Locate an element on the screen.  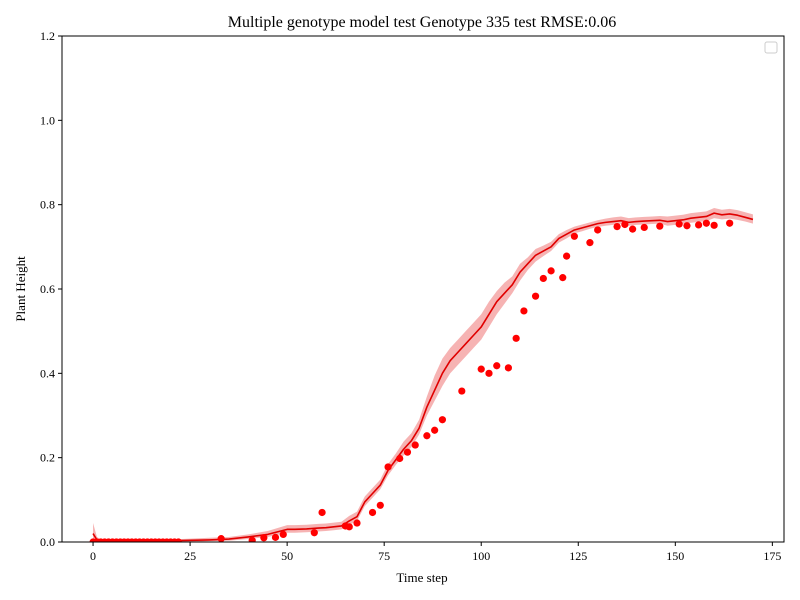
x-tick-label: 175 is located at coordinates (772, 556).